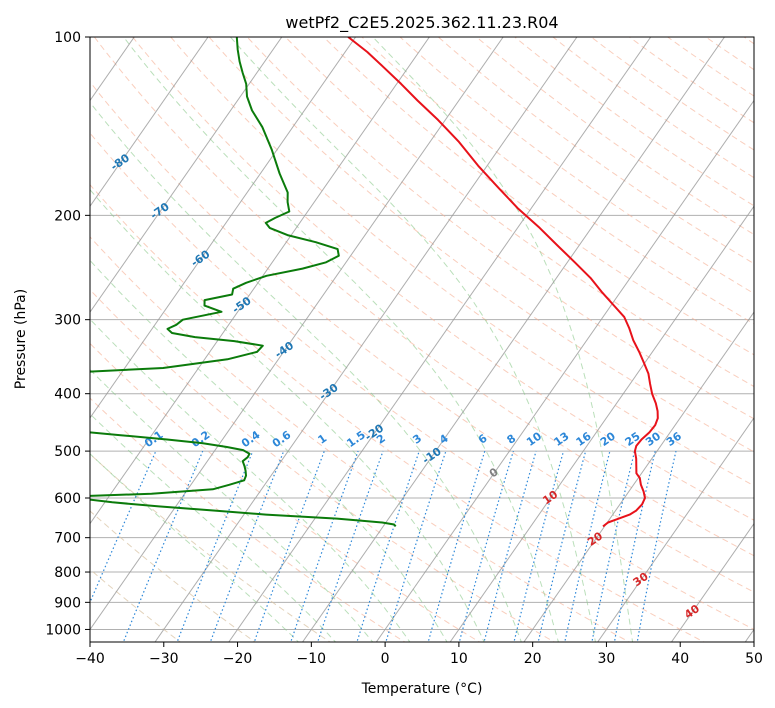  I want to click on x-tick-label: 40, so click(680, 659).